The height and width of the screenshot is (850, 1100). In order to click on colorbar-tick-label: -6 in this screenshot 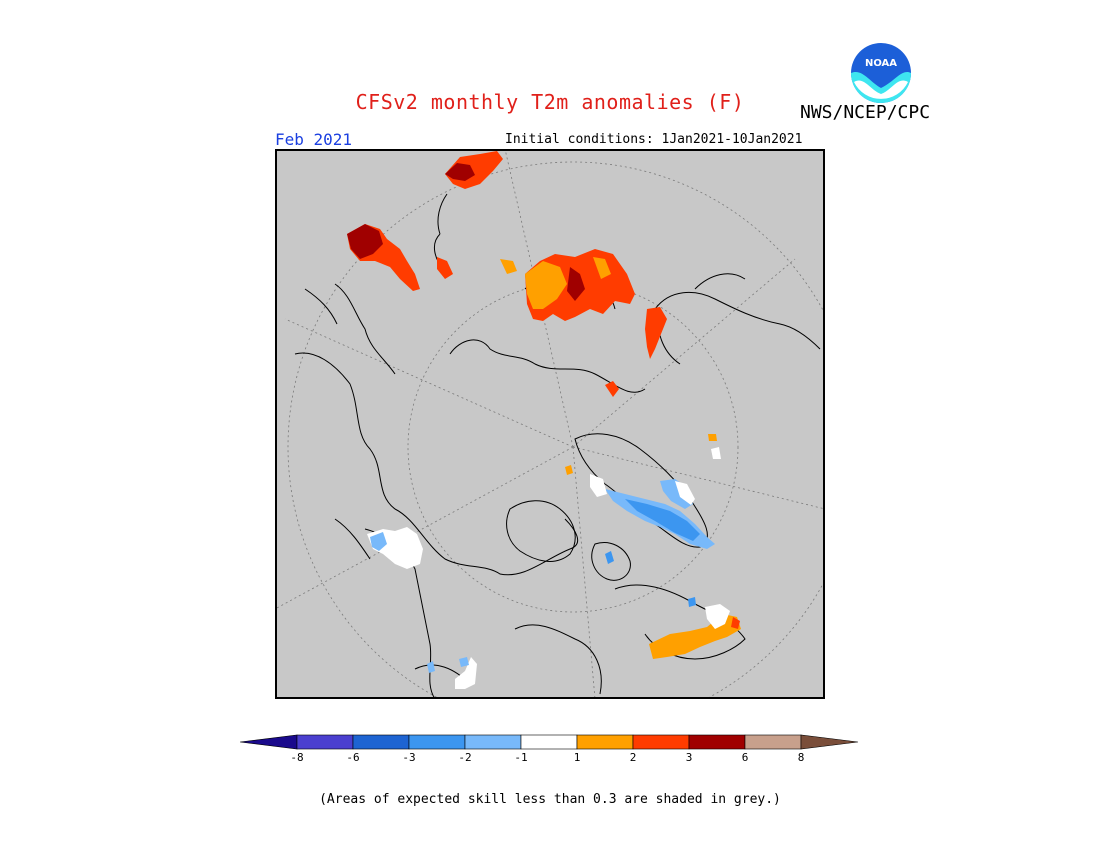, I will do `click(352, 757)`.